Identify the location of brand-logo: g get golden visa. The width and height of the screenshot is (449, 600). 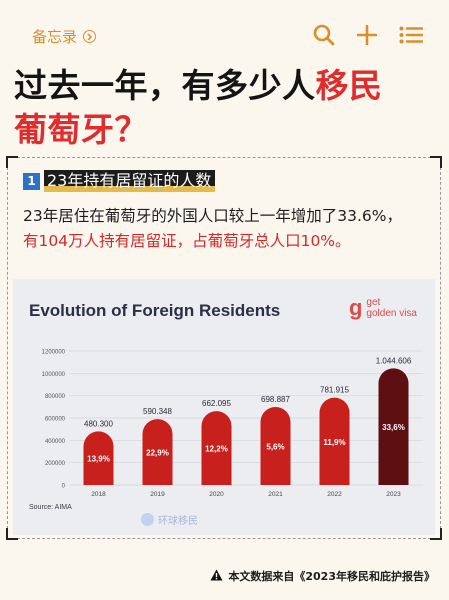
(382, 307).